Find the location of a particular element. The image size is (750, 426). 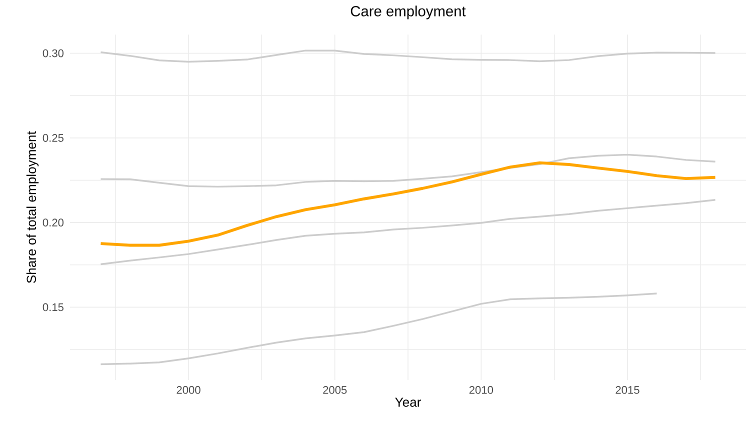

x-tick-label: 2015 is located at coordinates (628, 390).